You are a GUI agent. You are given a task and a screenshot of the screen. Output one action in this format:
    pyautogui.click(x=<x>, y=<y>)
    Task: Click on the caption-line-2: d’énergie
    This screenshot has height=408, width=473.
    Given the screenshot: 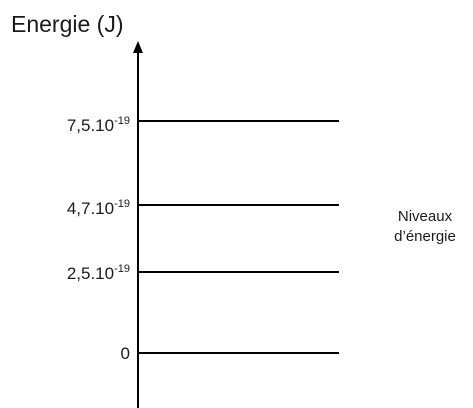 What is the action you would take?
    pyautogui.click(x=425, y=236)
    